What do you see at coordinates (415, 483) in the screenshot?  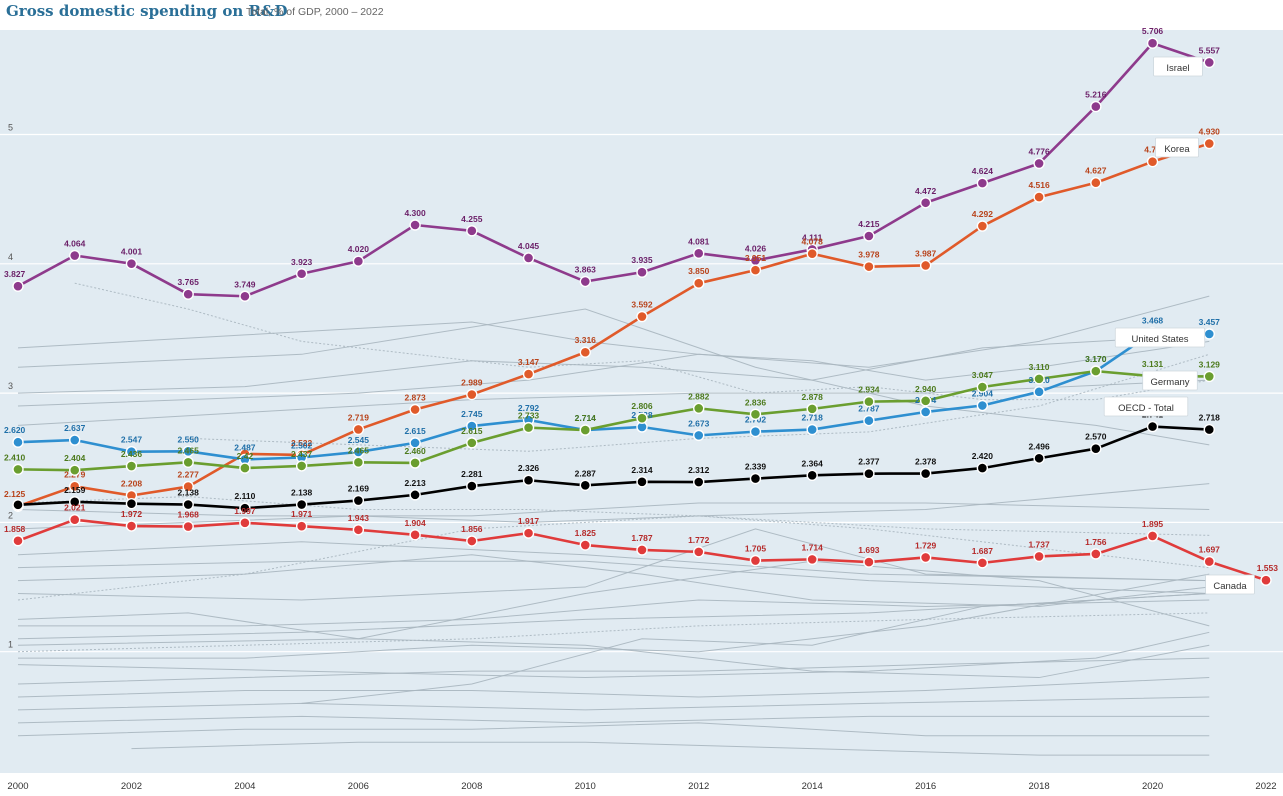 I see `data-label: 2.213` at bounding box center [415, 483].